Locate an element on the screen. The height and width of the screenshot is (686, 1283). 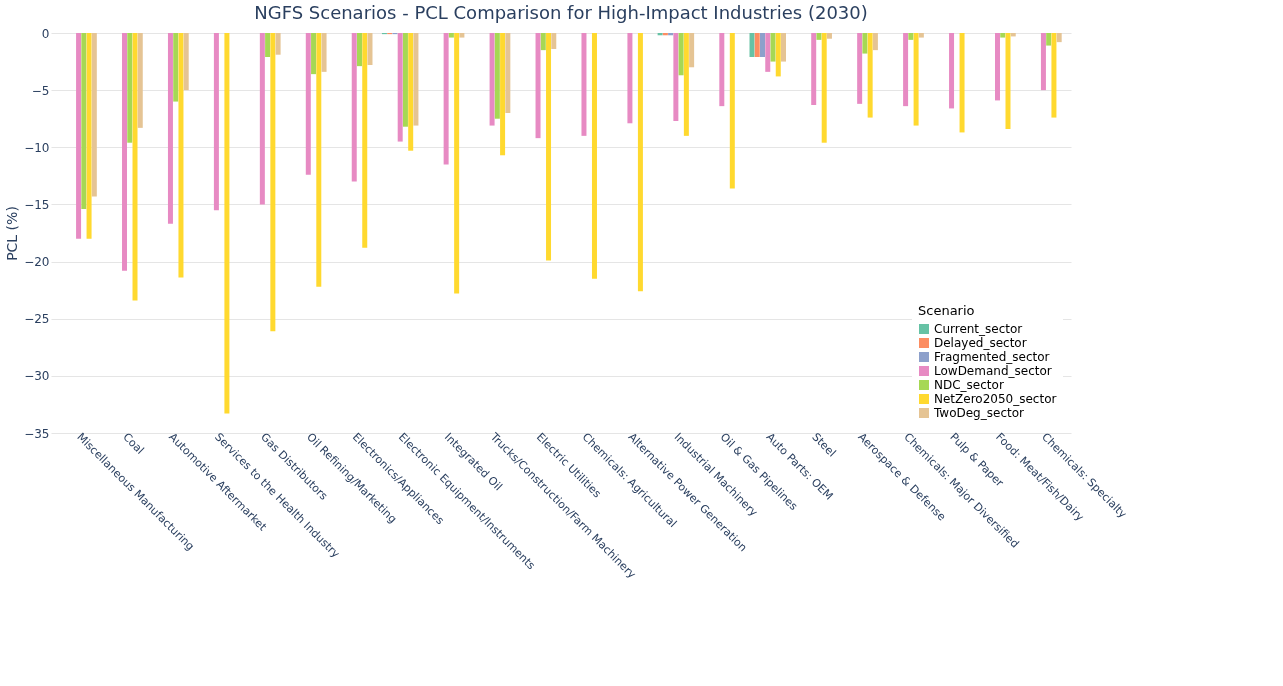
y-axis-title: PCL (%) is located at coordinates (12, 233).